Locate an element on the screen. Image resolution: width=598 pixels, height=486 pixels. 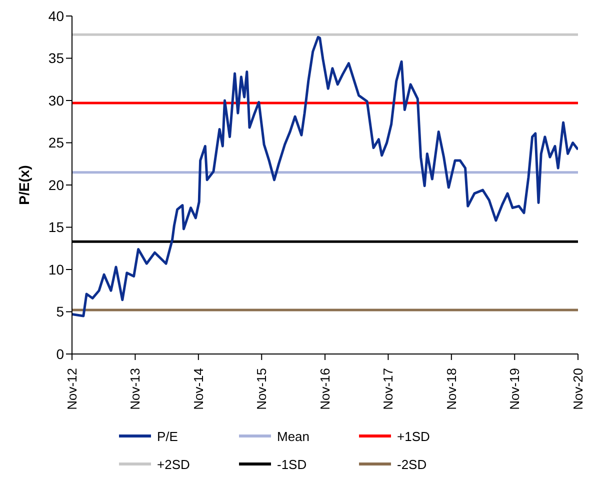
x-tick-label: Nov-19 is located at coordinates (514, 389).